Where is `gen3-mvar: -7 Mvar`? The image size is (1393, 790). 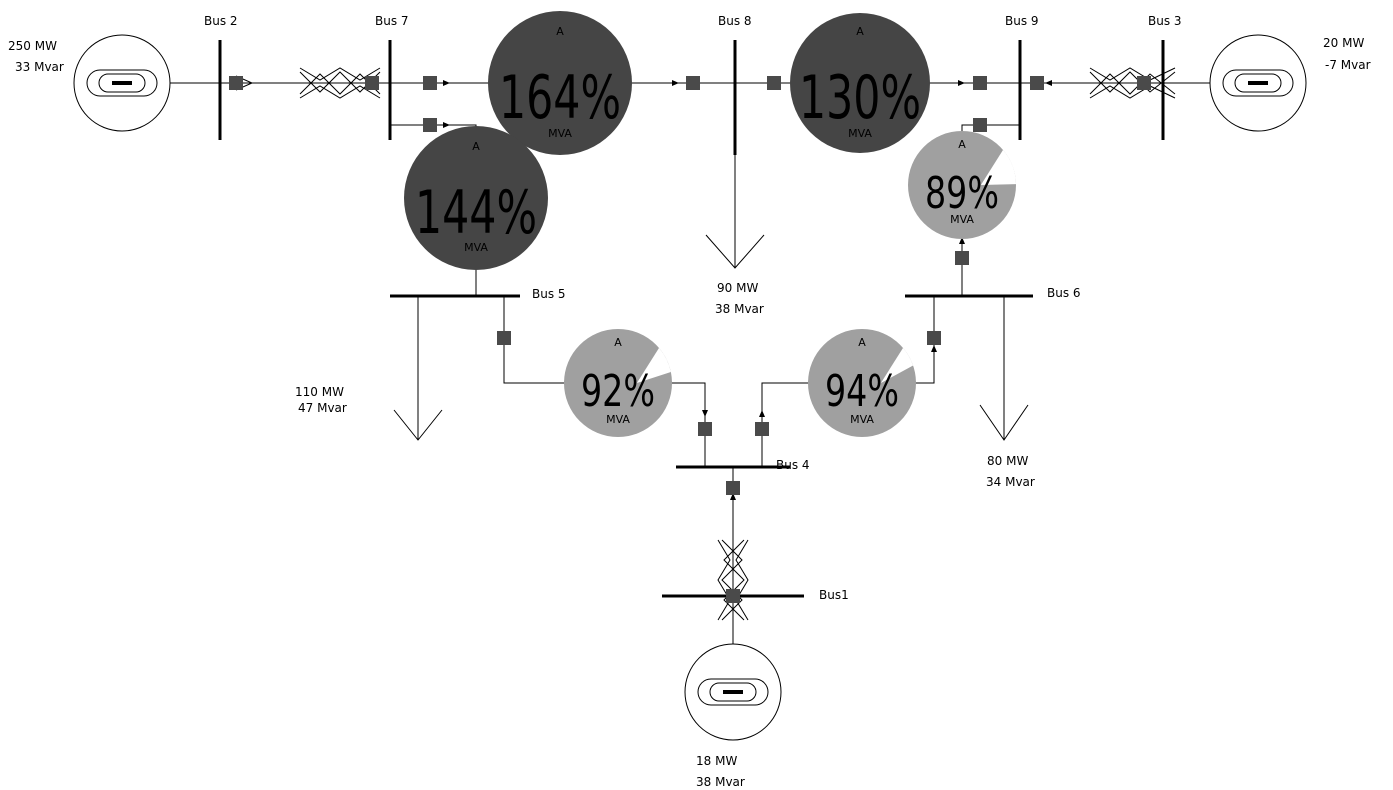 gen3-mvar: -7 Mvar is located at coordinates (1348, 65).